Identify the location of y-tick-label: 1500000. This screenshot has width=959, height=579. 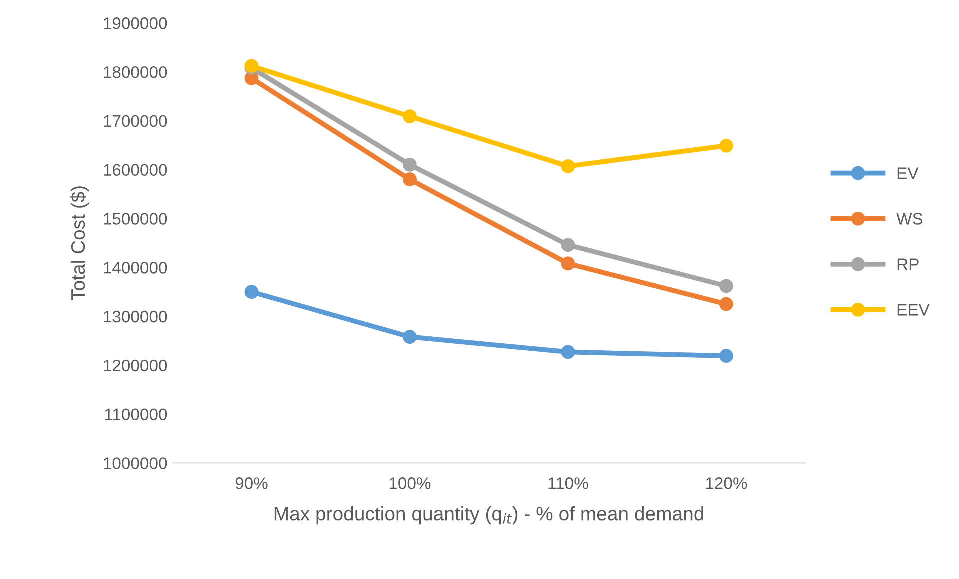
(136, 219).